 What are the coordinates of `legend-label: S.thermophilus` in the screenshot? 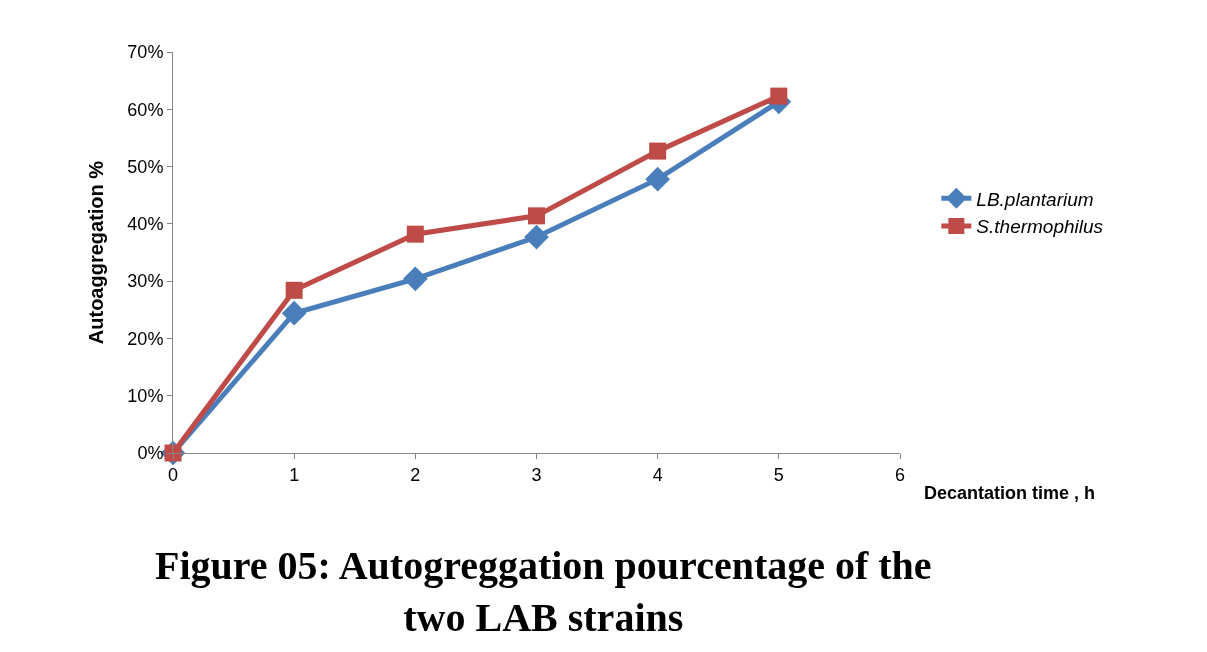 It's located at (1040, 227).